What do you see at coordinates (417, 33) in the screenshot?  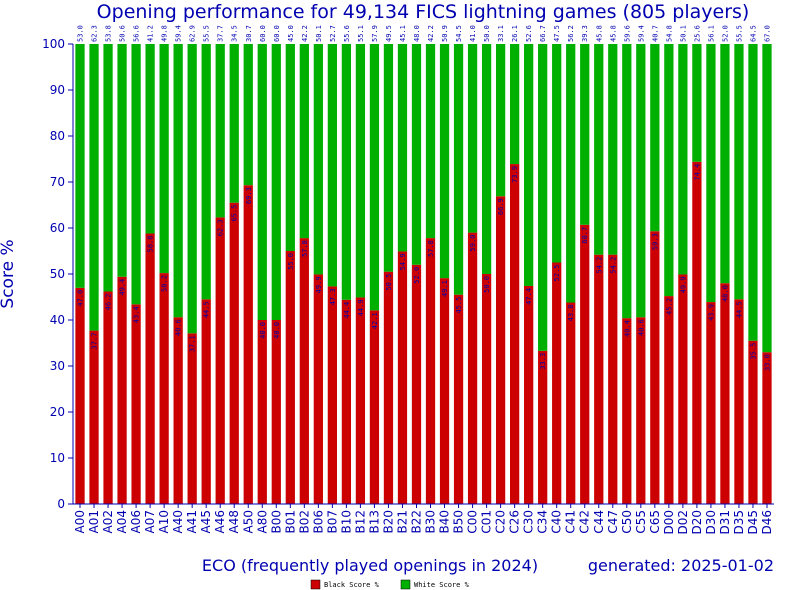 I see `data-label-white-B22: 48.0` at bounding box center [417, 33].